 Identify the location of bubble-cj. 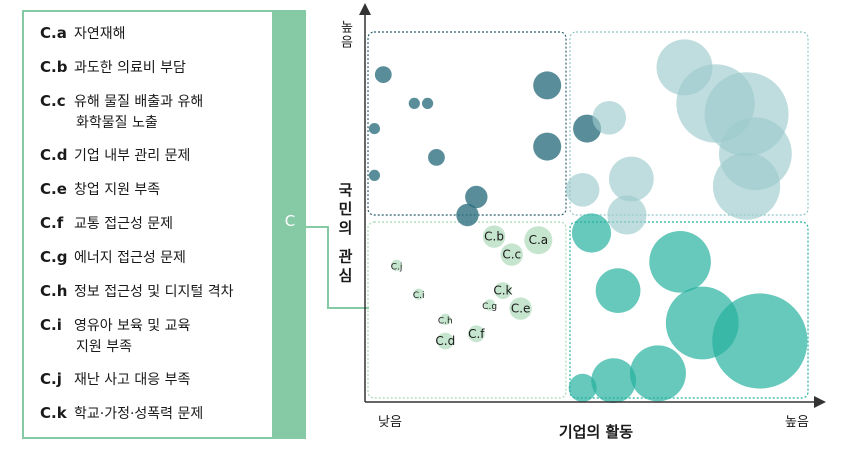
(396, 265).